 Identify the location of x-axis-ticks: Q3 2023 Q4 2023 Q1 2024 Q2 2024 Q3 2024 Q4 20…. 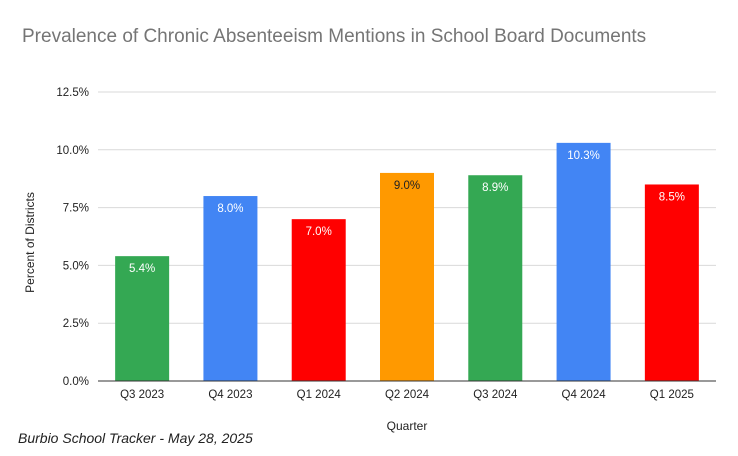
(407, 395).